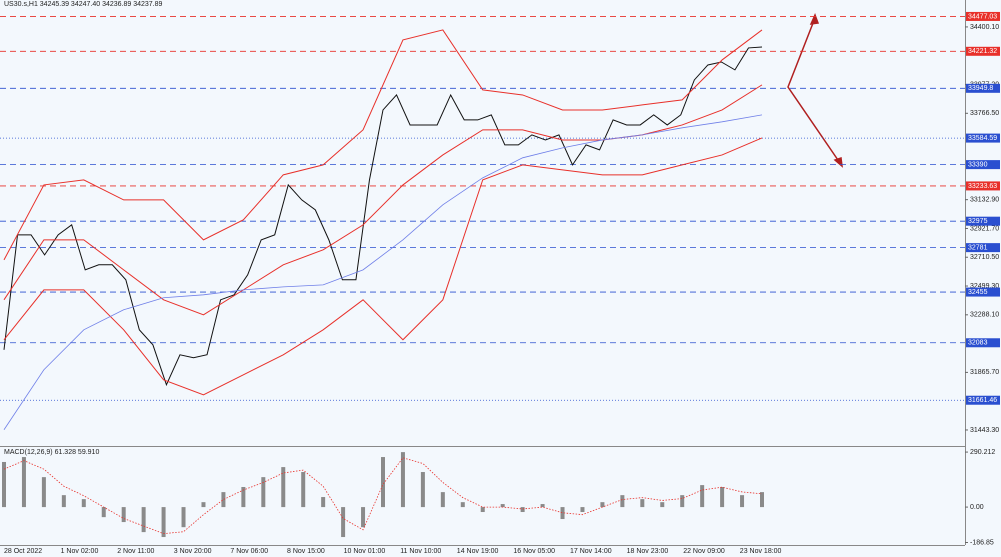  Describe the element at coordinates (193, 551) in the screenshot. I see `x-tick-label: 3 Nov 20:00` at that location.